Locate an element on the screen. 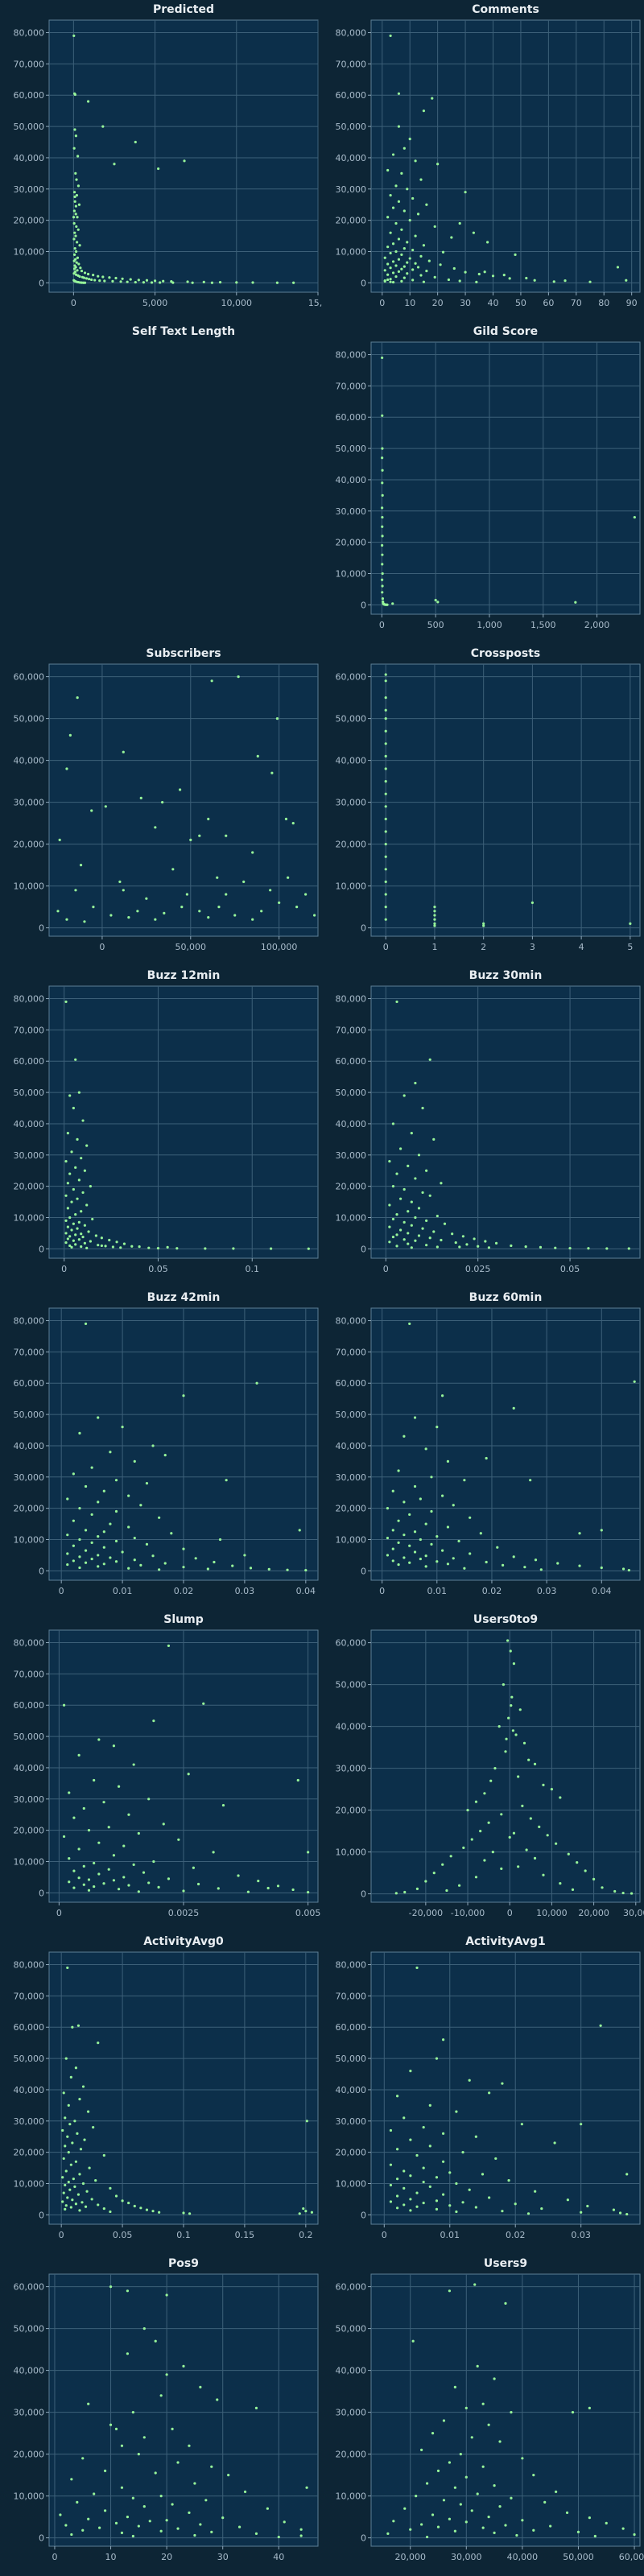 This screenshot has height=2576, width=644. y-tick-label: 30,000 is located at coordinates (29, 1155).